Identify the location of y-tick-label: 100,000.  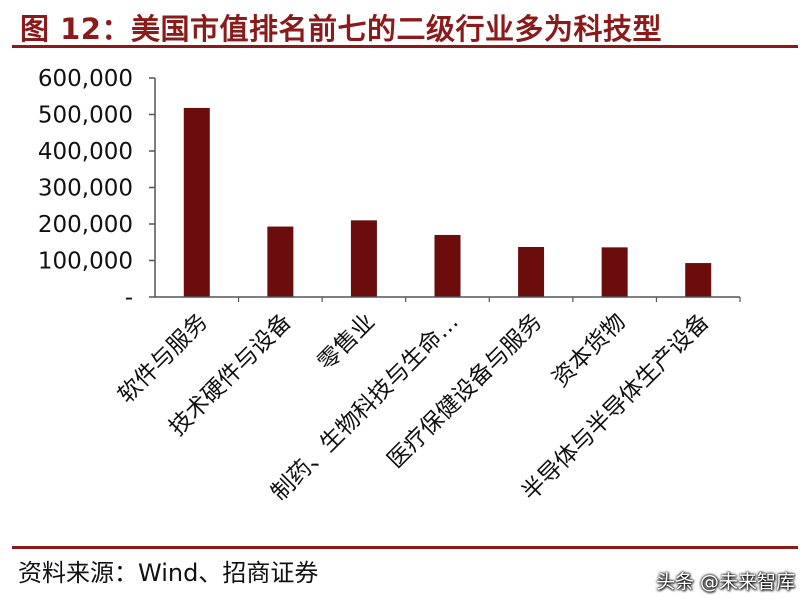
(85, 262).